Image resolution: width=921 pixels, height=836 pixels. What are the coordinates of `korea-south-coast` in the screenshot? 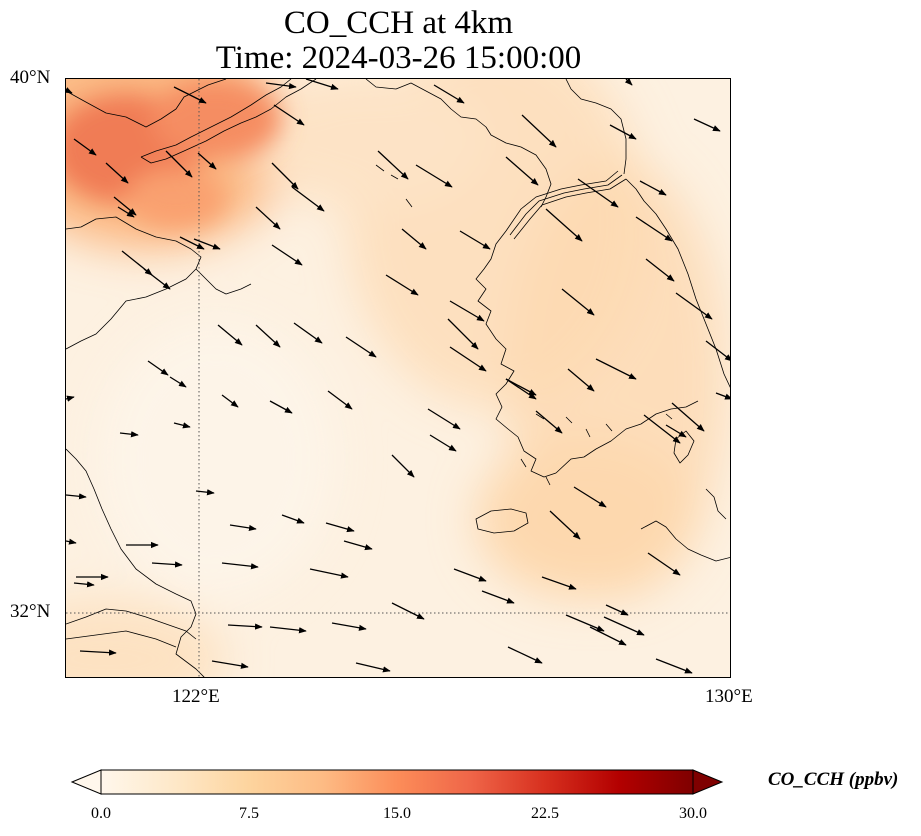 It's located at (627, 437).